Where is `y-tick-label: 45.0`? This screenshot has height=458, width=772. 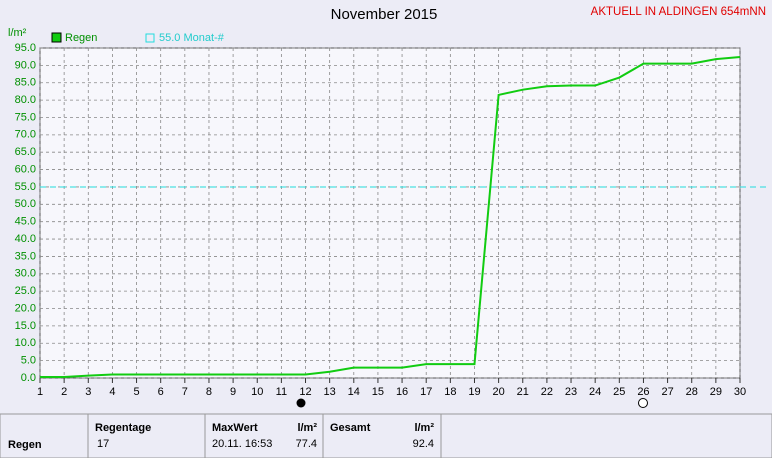 y-tick-label: 45.0 is located at coordinates (25, 222).